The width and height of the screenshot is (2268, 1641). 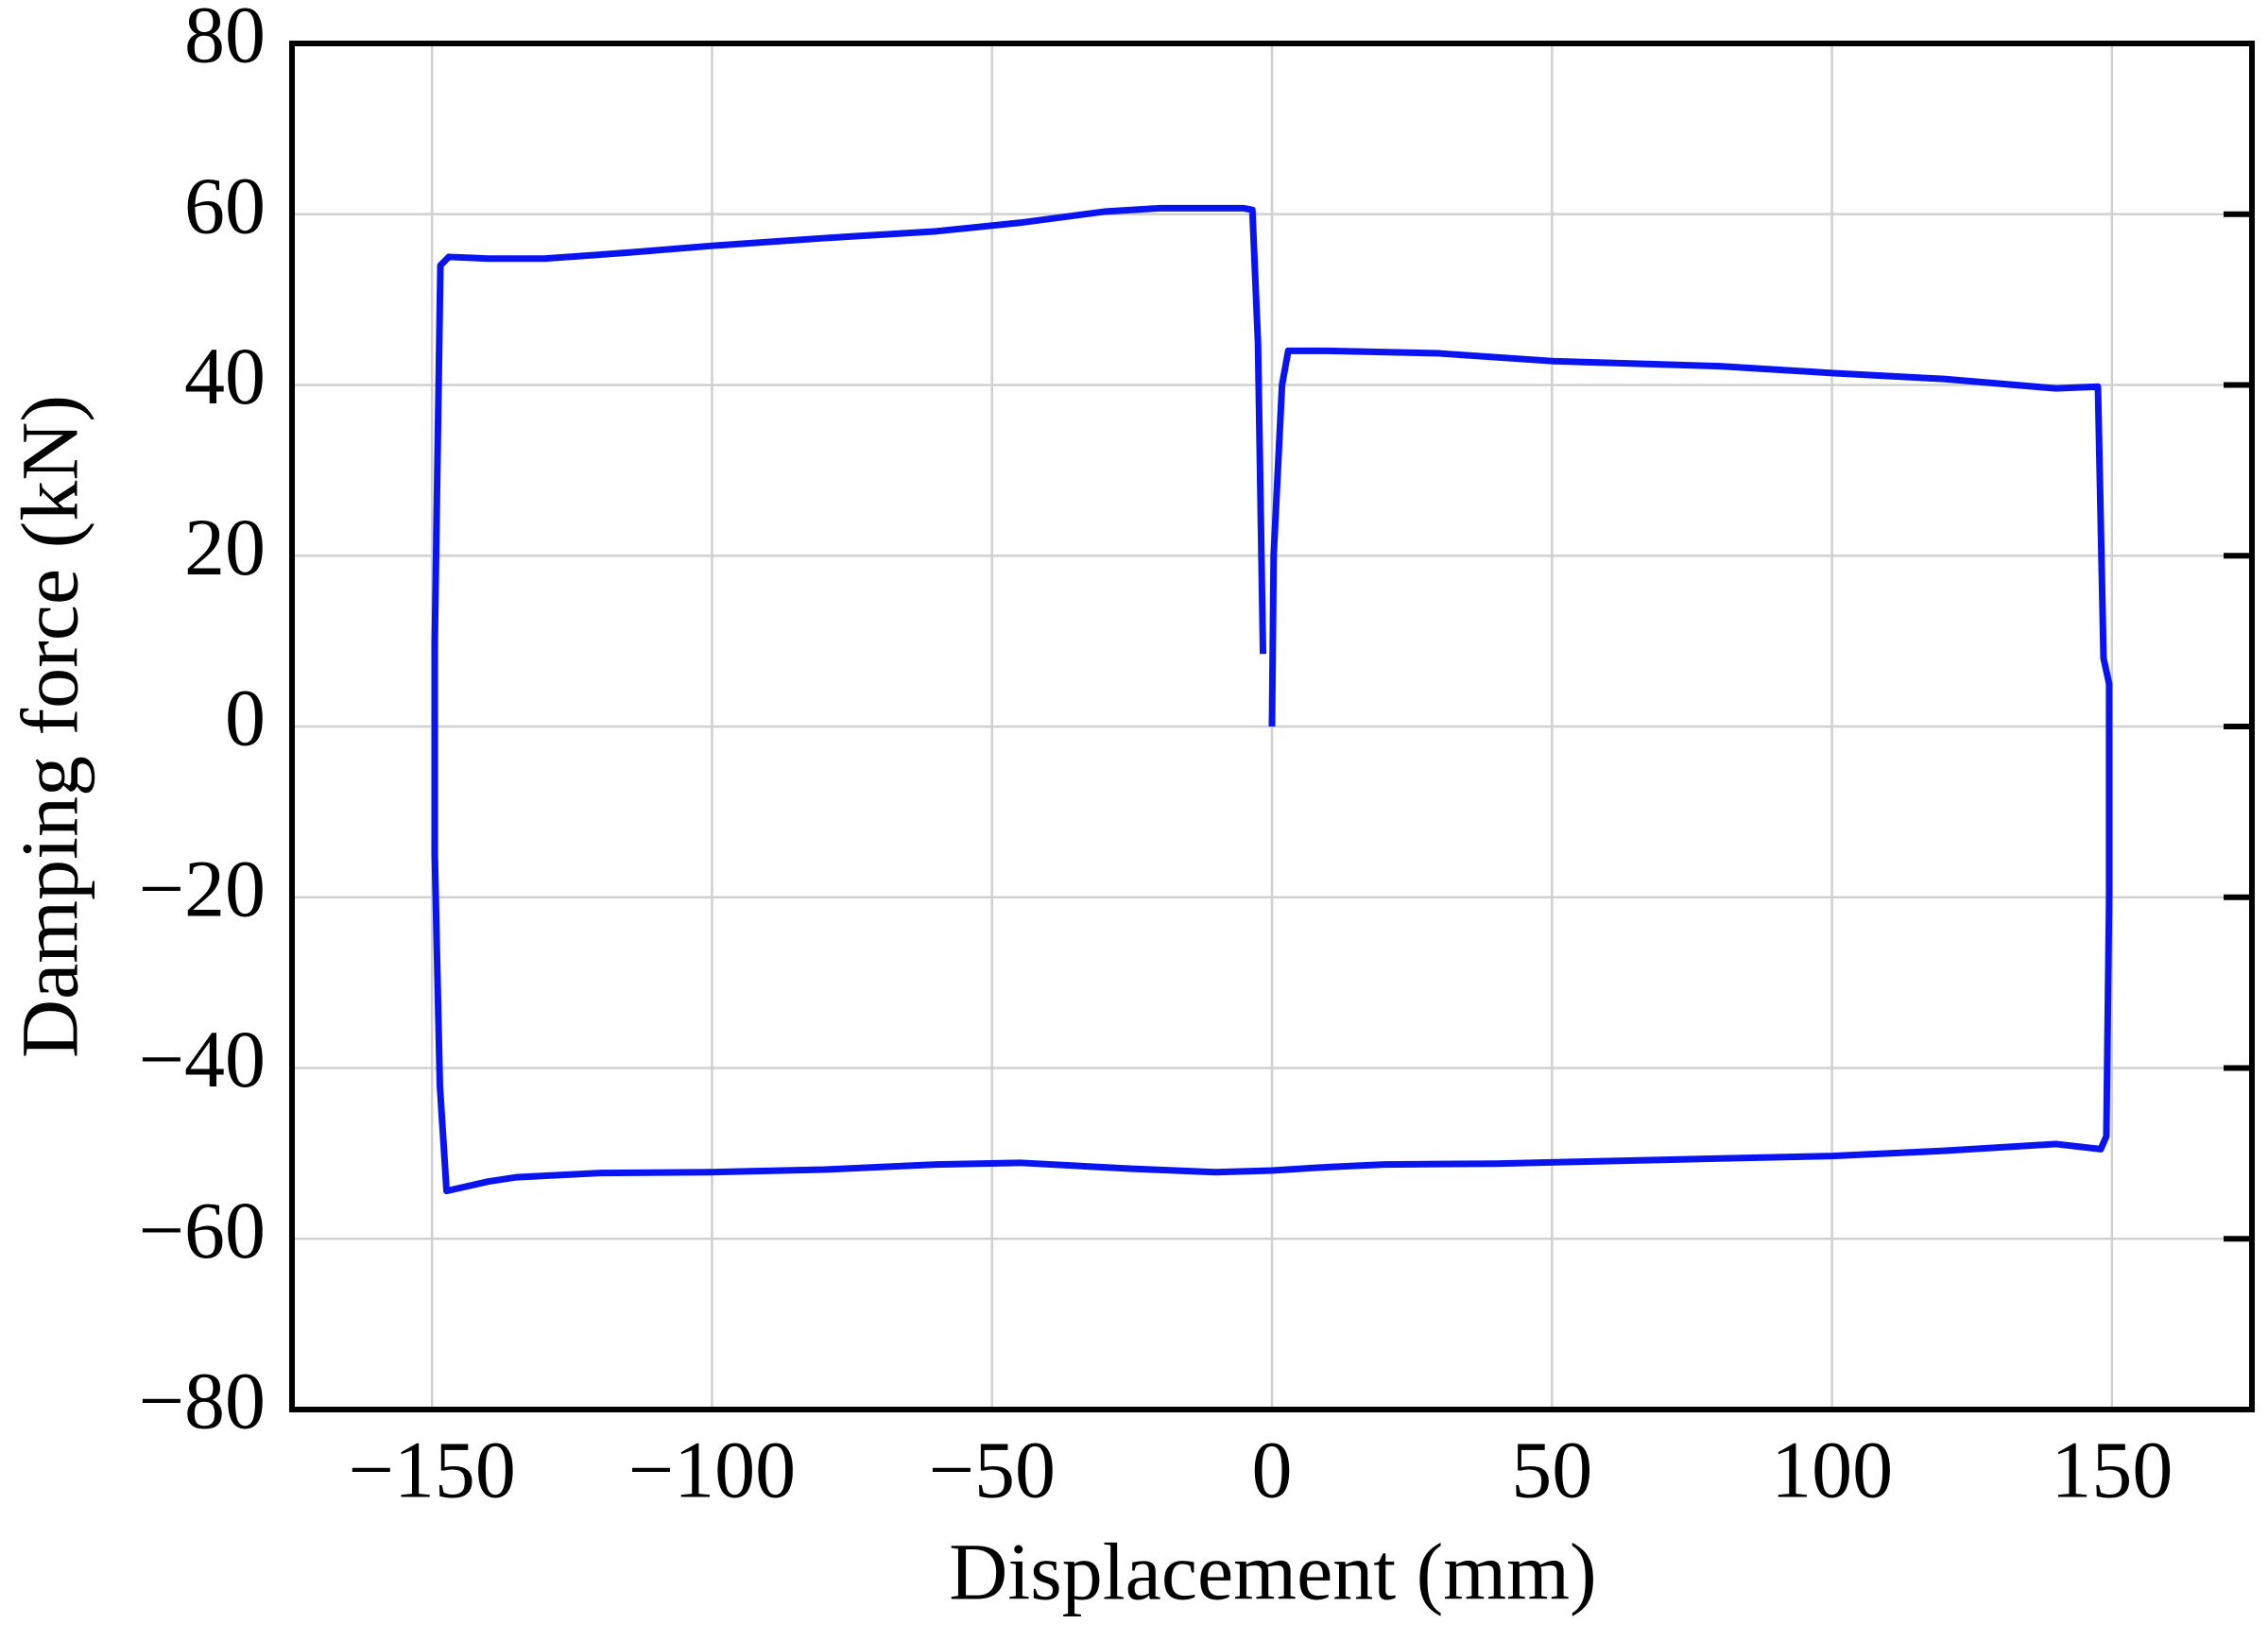 What do you see at coordinates (1272, 1572) in the screenshot?
I see `x-axis-label: Displacement (mm)` at bounding box center [1272, 1572].